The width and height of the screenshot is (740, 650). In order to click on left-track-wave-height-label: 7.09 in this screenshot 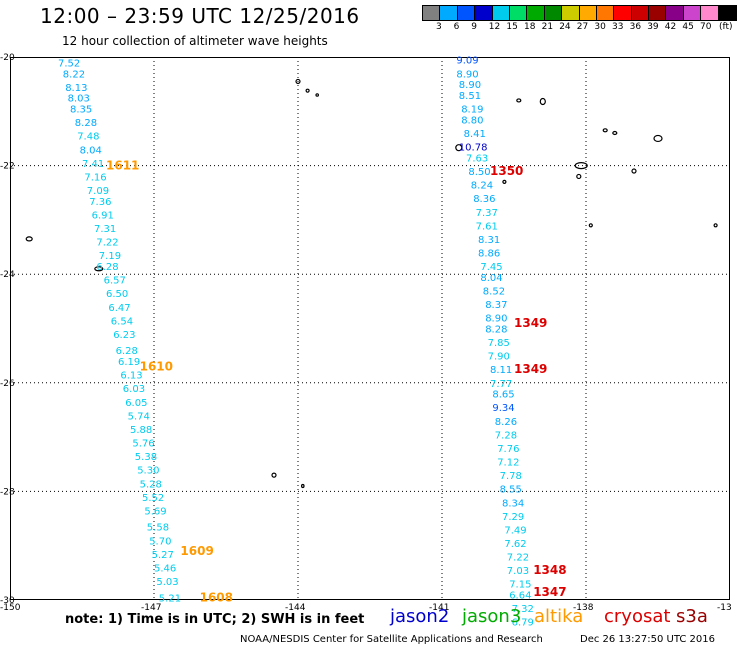, I will do `click(98, 191)`.